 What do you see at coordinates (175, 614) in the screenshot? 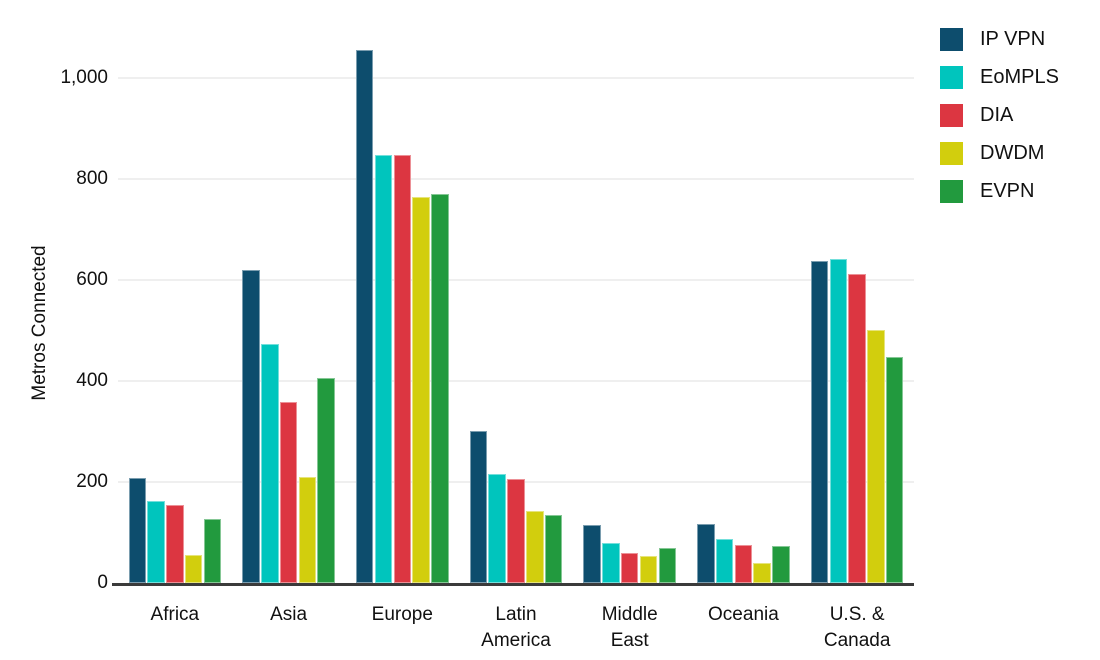
I see `x-tick-label: Africa` at bounding box center [175, 614].